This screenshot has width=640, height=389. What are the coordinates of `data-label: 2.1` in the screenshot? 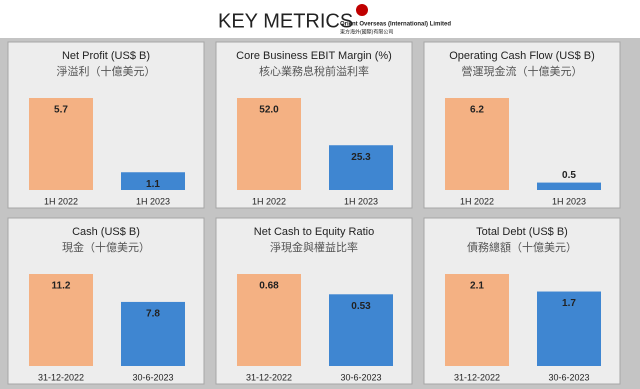 It's located at (477, 286).